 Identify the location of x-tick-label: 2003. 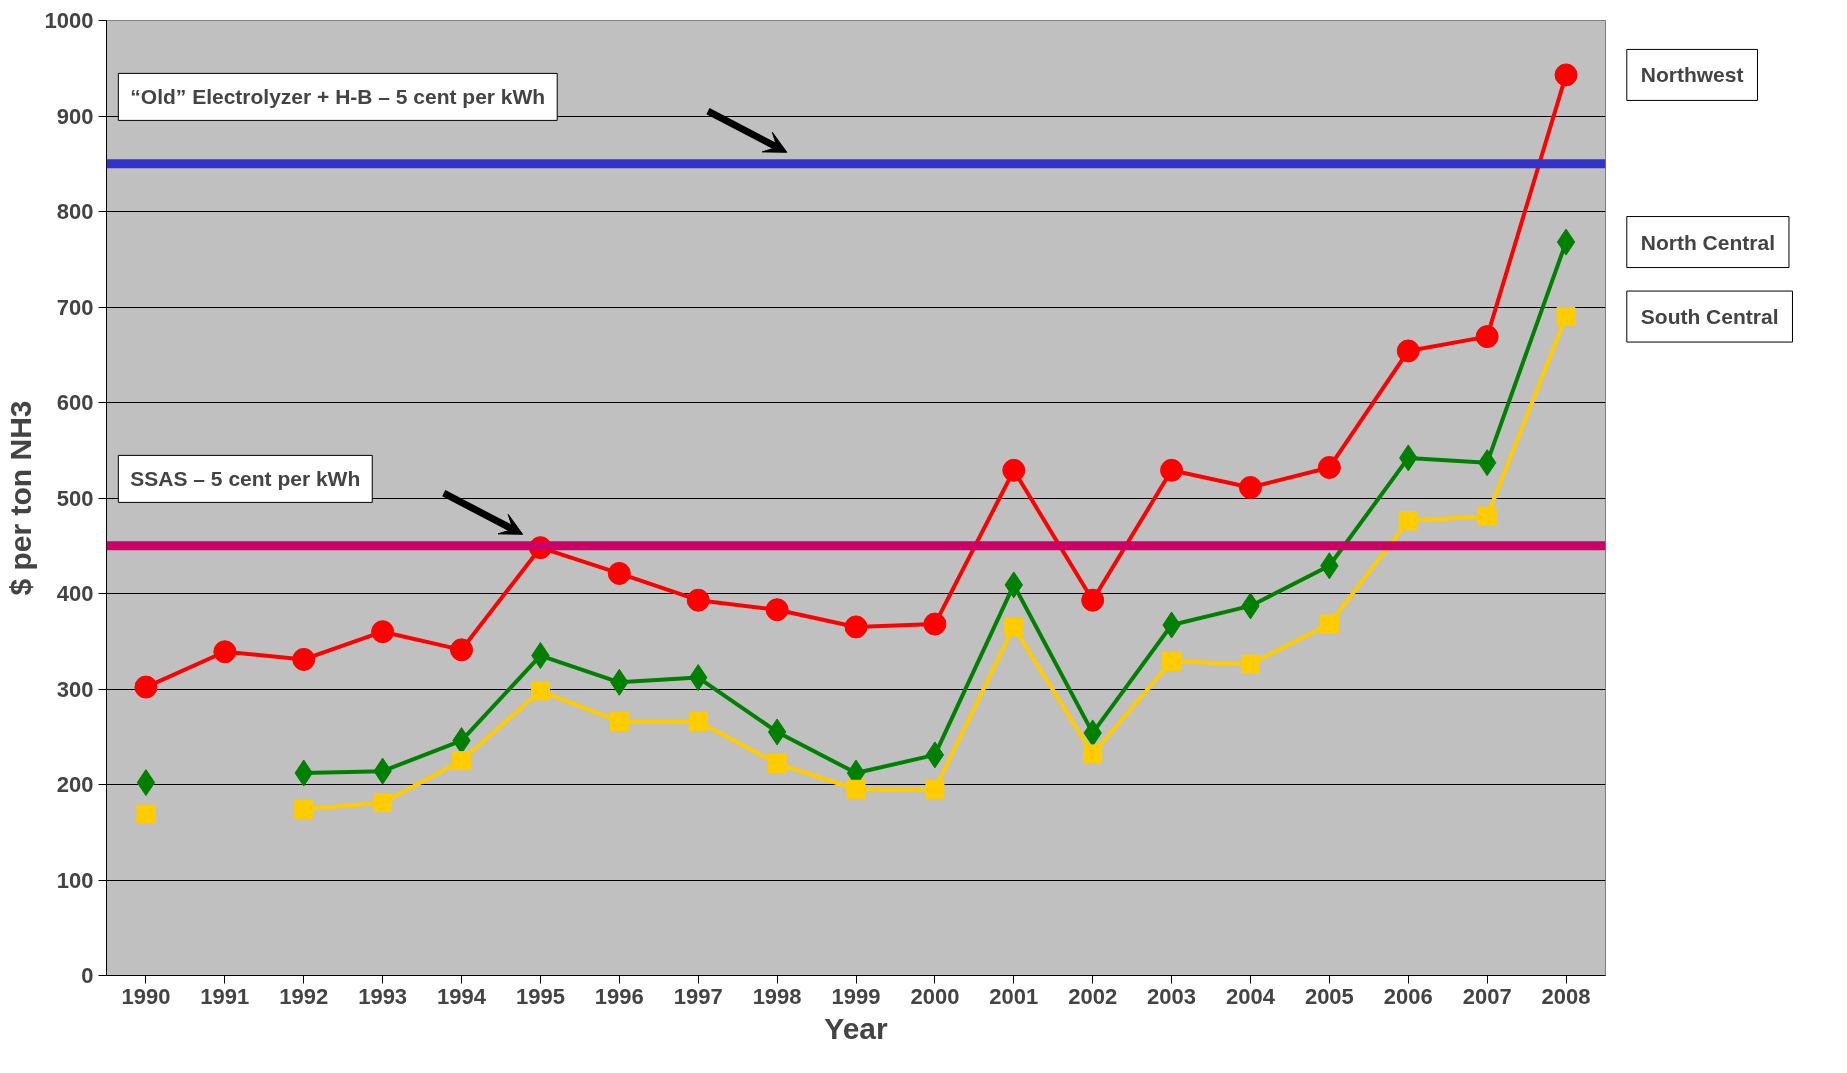
(1172, 996).